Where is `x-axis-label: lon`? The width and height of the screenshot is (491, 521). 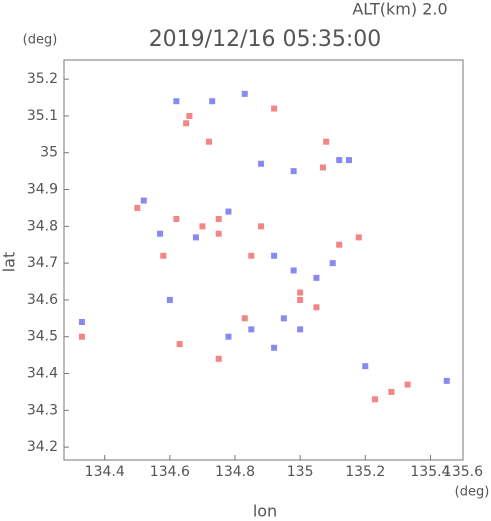 x-axis-label: lon is located at coordinates (265, 511).